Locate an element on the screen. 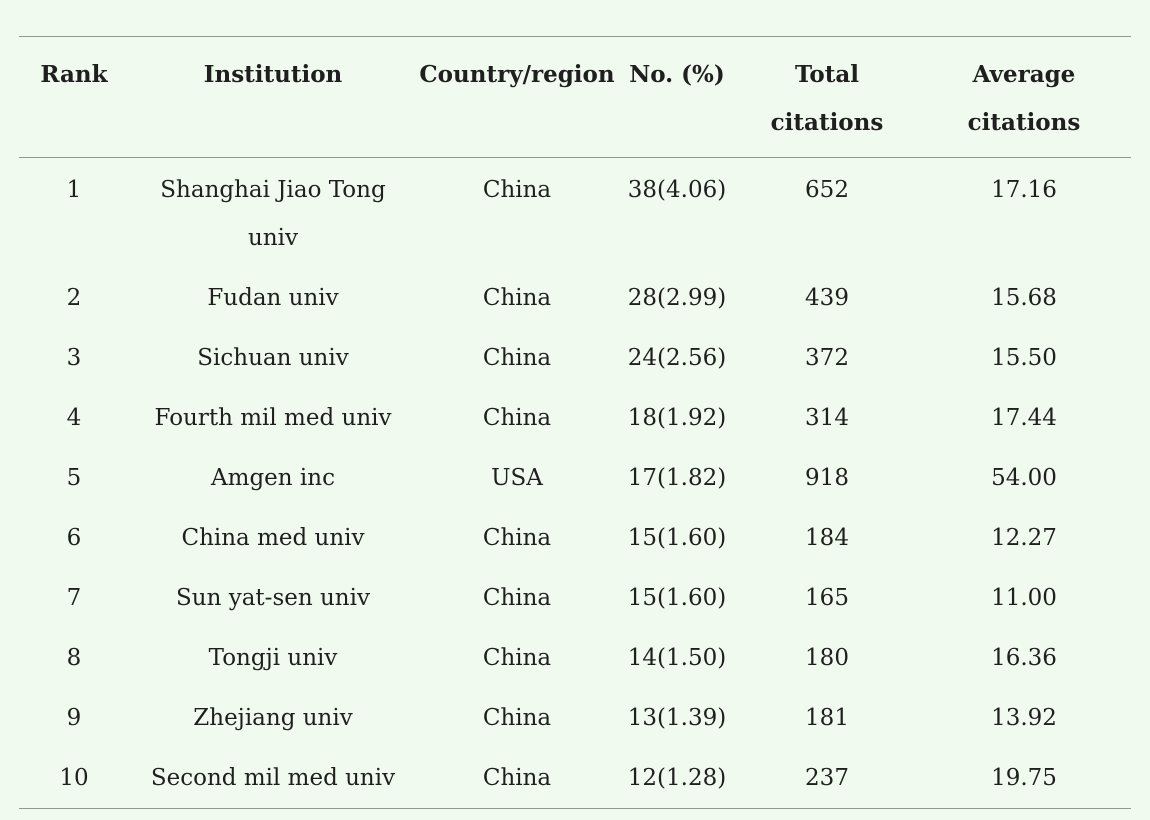 This screenshot has width=1150, height=820. institution-name: Fudan univ is located at coordinates (273, 298).